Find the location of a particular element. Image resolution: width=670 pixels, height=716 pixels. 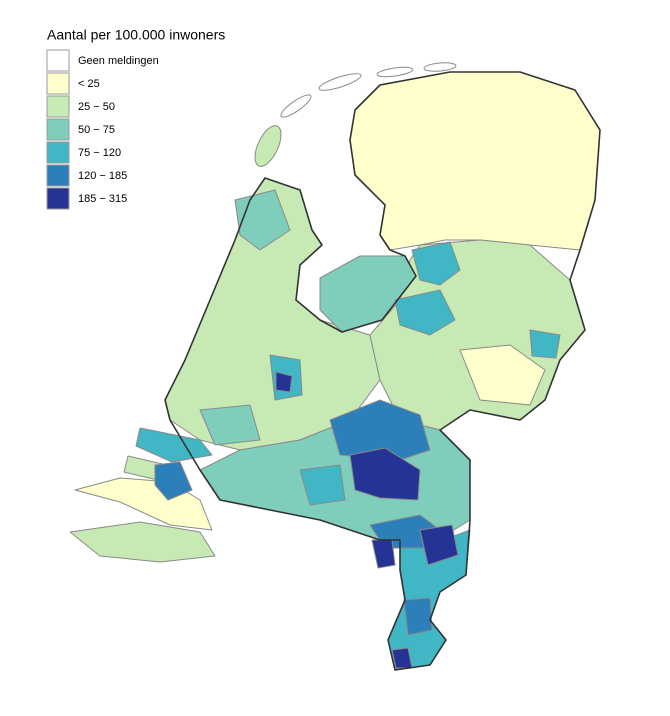

legend-label: 75 − 120 is located at coordinates (99, 153).